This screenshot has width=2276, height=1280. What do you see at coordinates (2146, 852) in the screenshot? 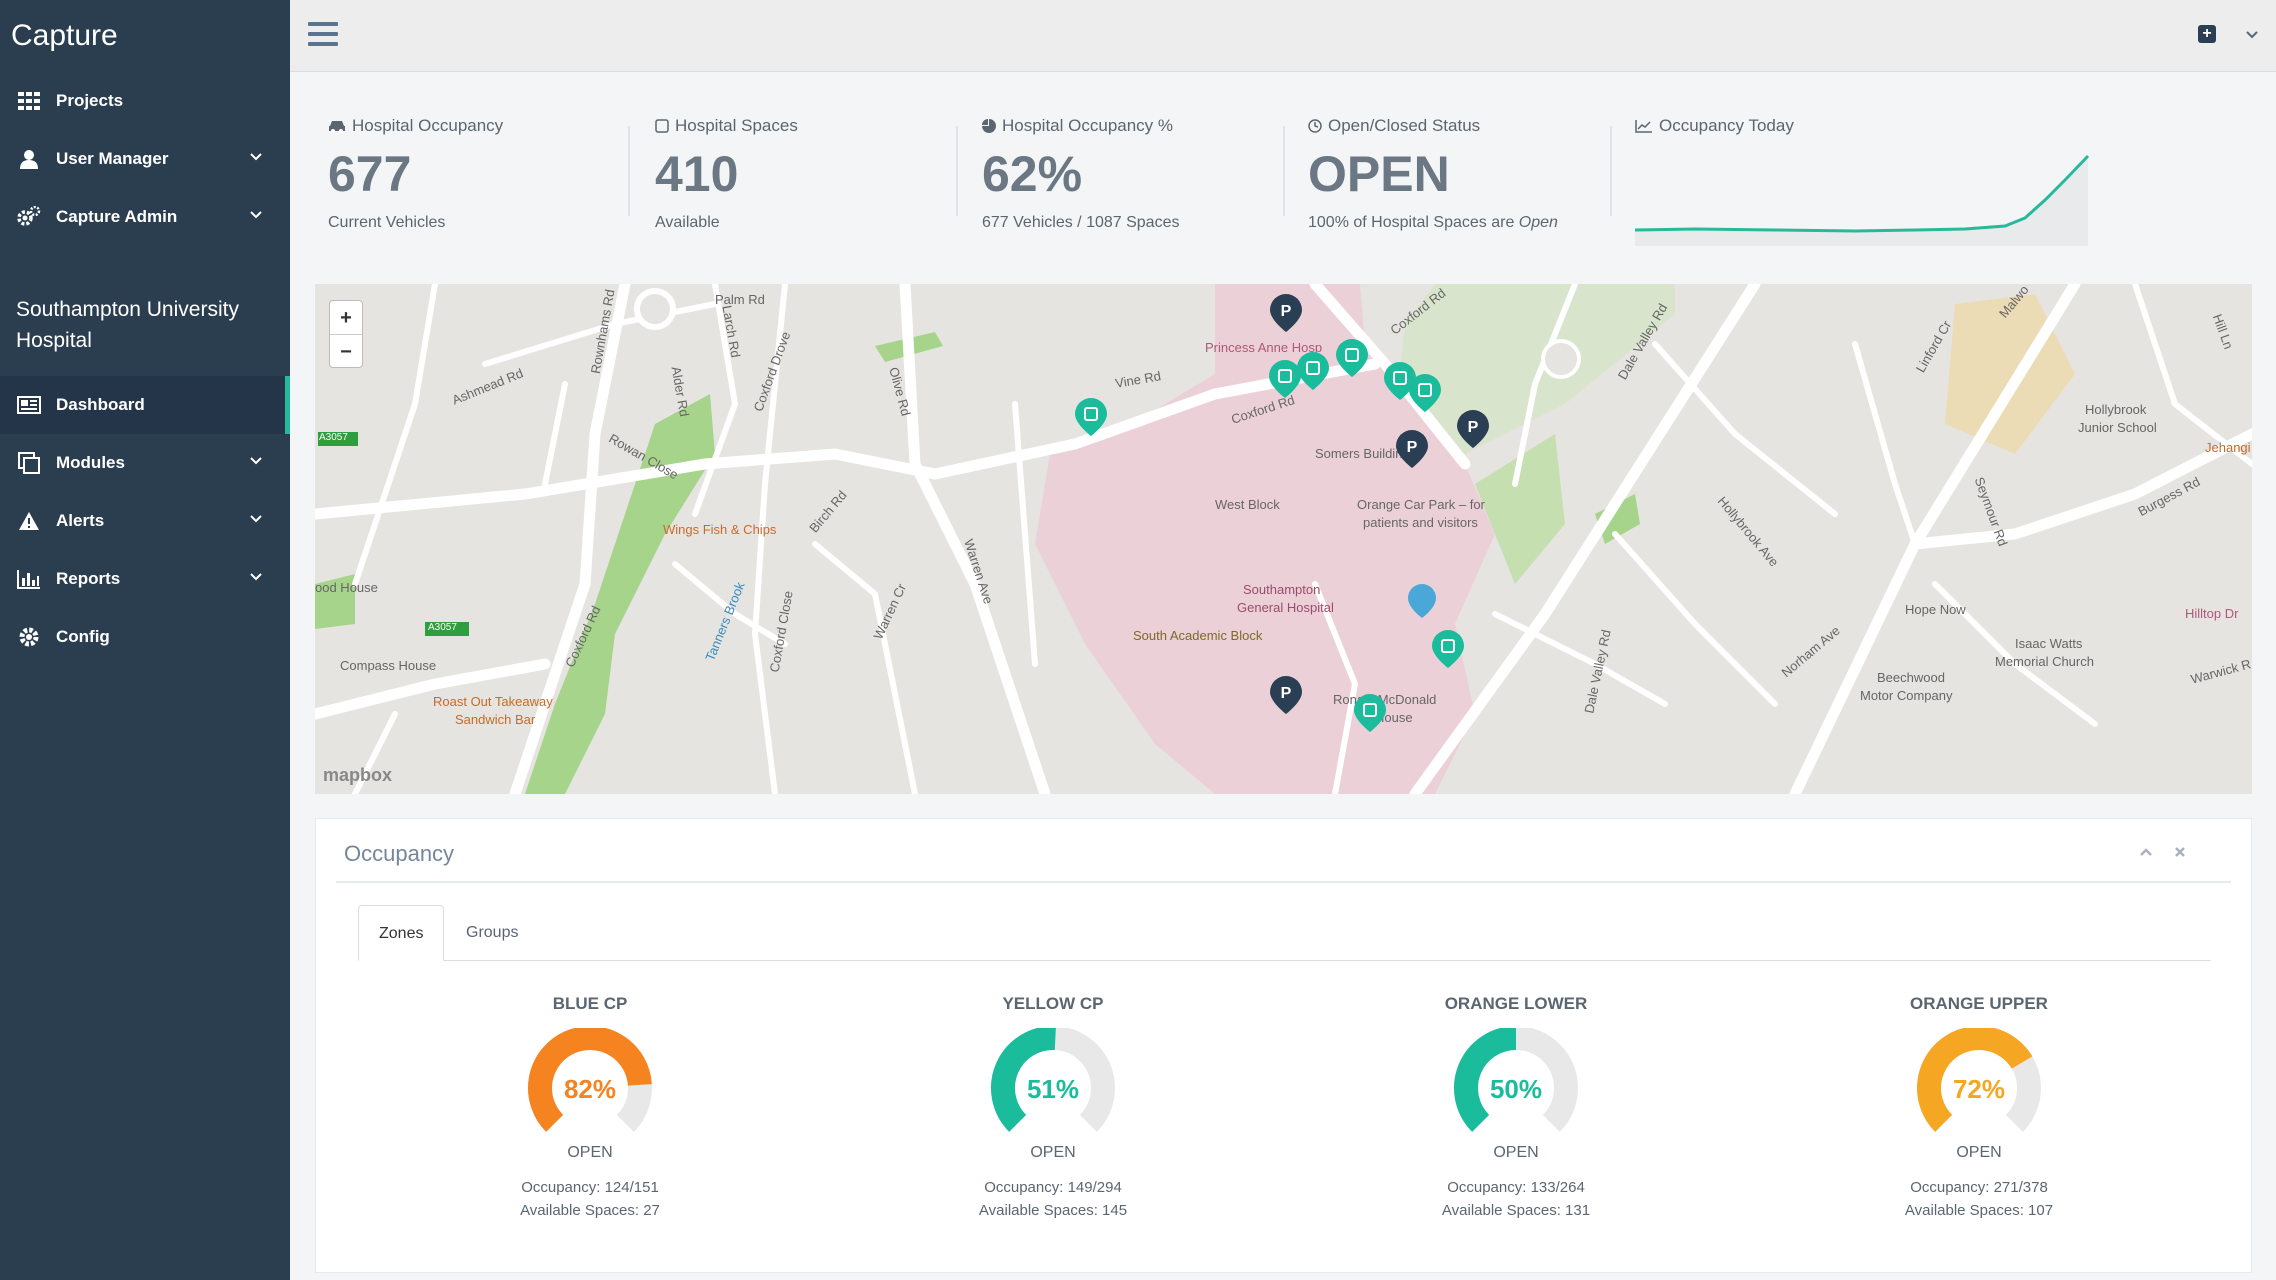
I see `collapse-icon` at bounding box center [2146, 852].